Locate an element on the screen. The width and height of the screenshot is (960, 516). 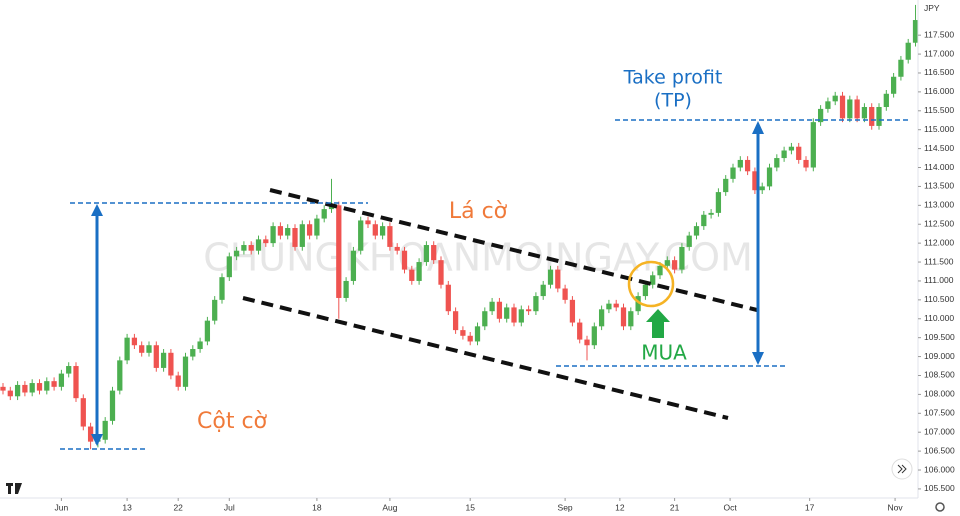
y-tick-label: 106.500 is located at coordinates (939, 450).